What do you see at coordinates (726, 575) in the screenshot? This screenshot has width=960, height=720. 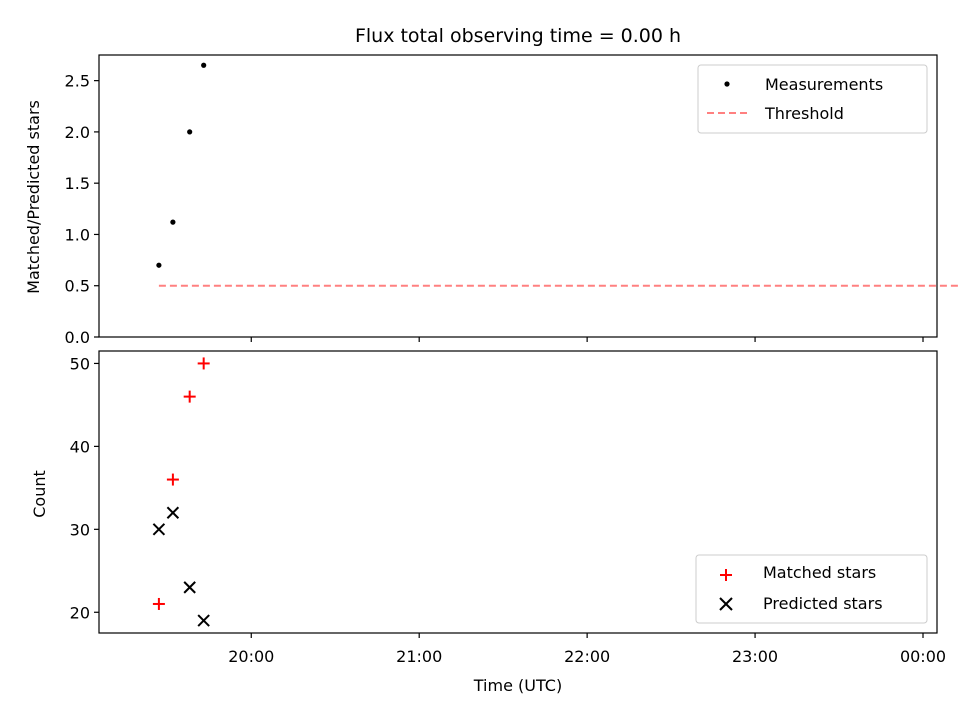 I see `legend-matched-marker` at bounding box center [726, 575].